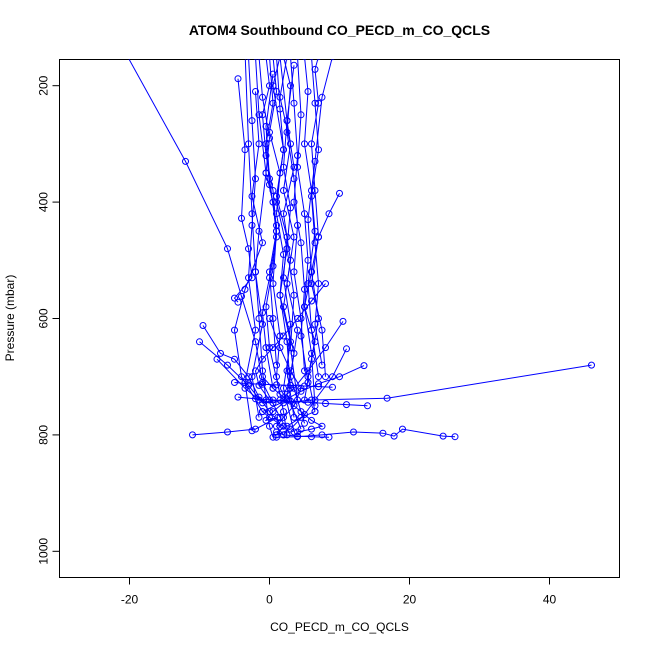  Describe the element at coordinates (44, 435) in the screenshot. I see `y-tick-label: 800` at that location.